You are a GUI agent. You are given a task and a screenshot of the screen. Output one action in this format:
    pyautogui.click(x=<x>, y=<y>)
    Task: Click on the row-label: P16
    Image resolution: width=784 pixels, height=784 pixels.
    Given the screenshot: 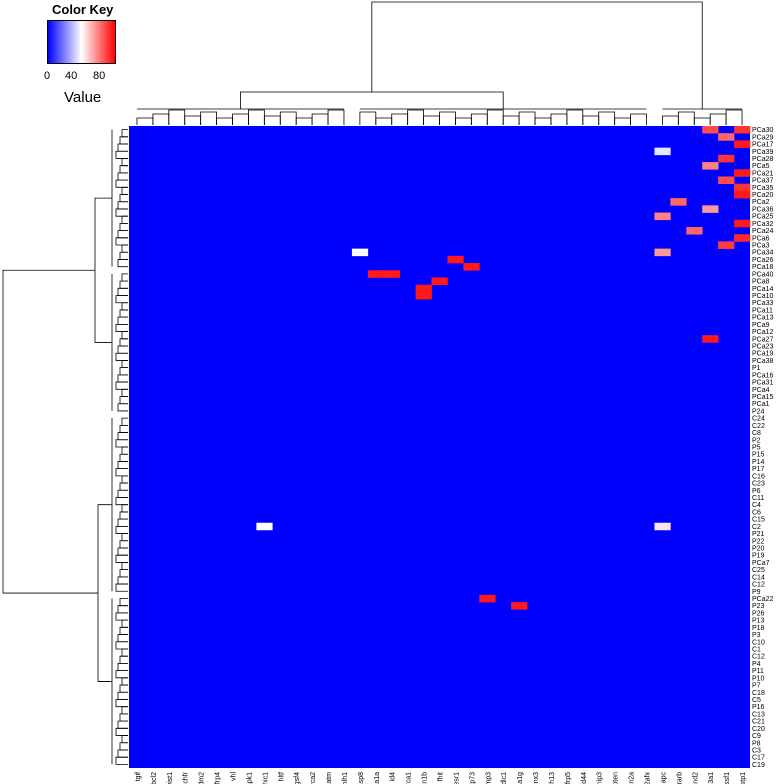 What is the action you would take?
    pyautogui.click(x=758, y=707)
    